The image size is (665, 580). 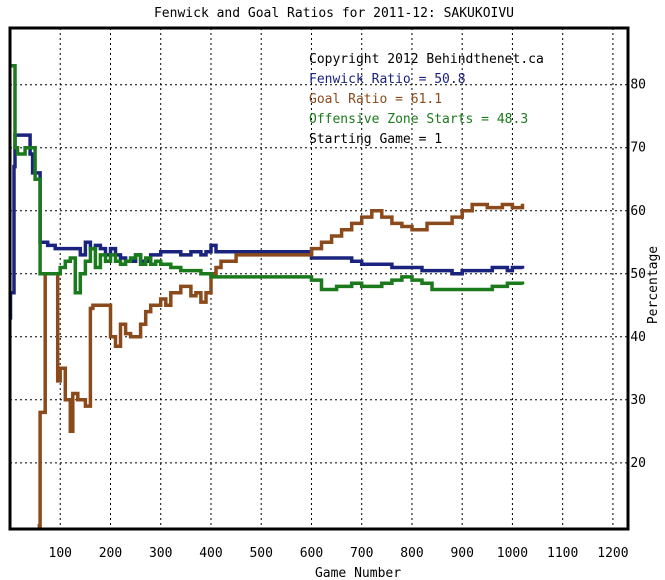 What do you see at coordinates (638, 463) in the screenshot?
I see `y-tick-label: 20` at bounding box center [638, 463].